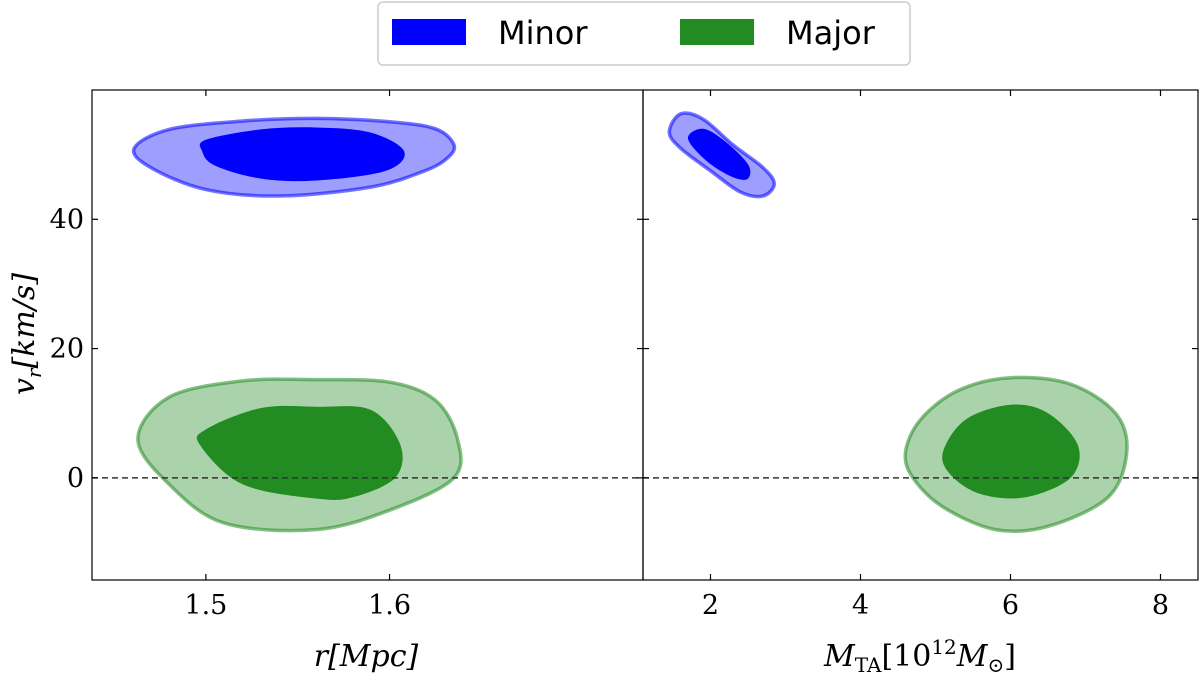 Image resolution: width=1200 pixels, height=679 pixels. I want to click on y-axis-label-rest: [km/s], so click(24, 321).